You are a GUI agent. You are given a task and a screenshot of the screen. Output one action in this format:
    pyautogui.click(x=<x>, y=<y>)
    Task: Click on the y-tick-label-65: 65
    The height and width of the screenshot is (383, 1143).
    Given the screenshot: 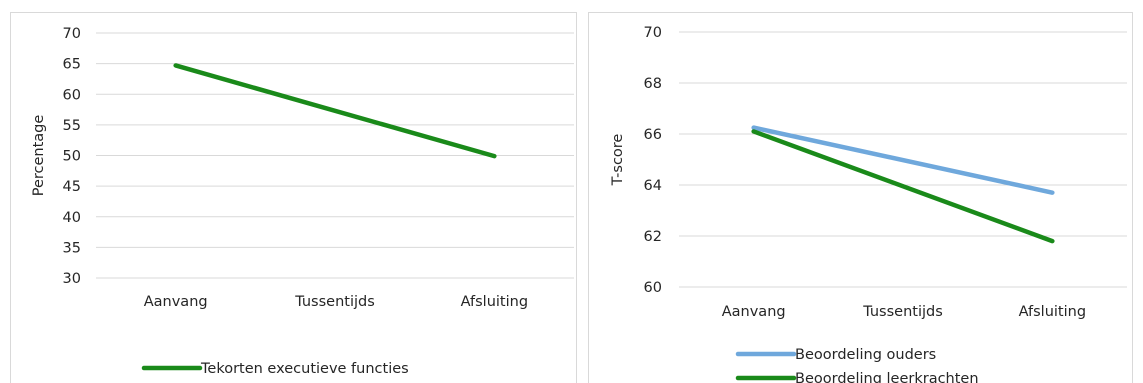 What is the action you would take?
    pyautogui.click(x=72, y=65)
    